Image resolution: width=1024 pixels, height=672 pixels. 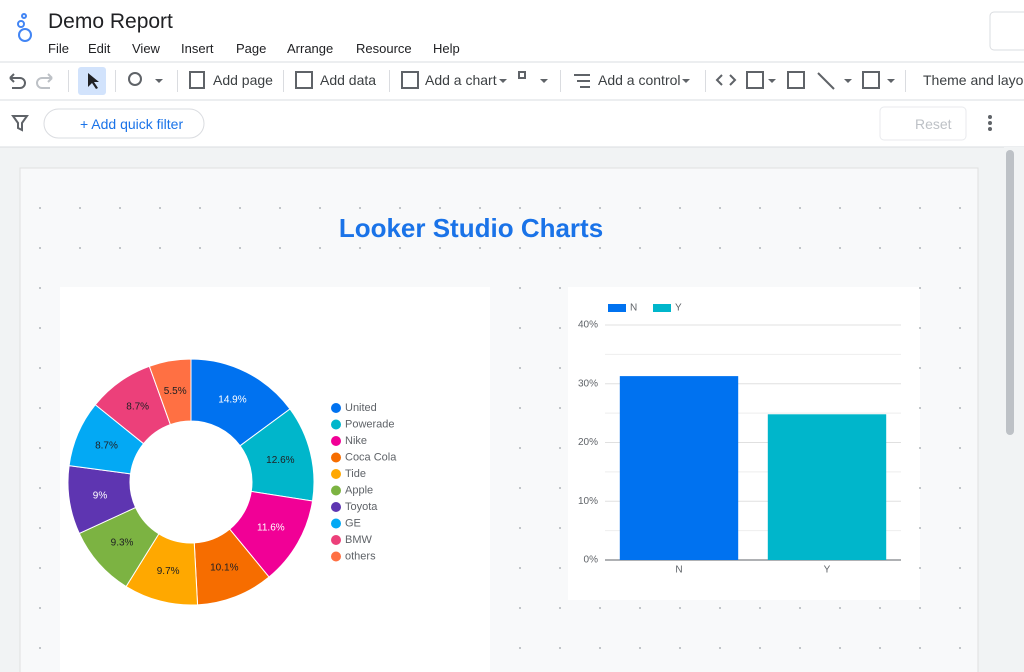 What do you see at coordinates (361, 507) in the screenshot?
I see `legend-label: Toyota` at bounding box center [361, 507].